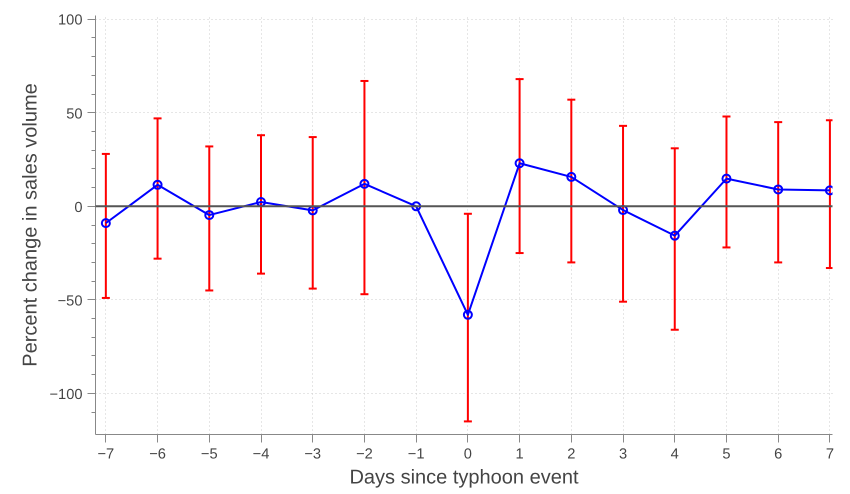 The image size is (850, 494). What do you see at coordinates (105, 454) in the screenshot?
I see `x-tick-label: −7` at bounding box center [105, 454].